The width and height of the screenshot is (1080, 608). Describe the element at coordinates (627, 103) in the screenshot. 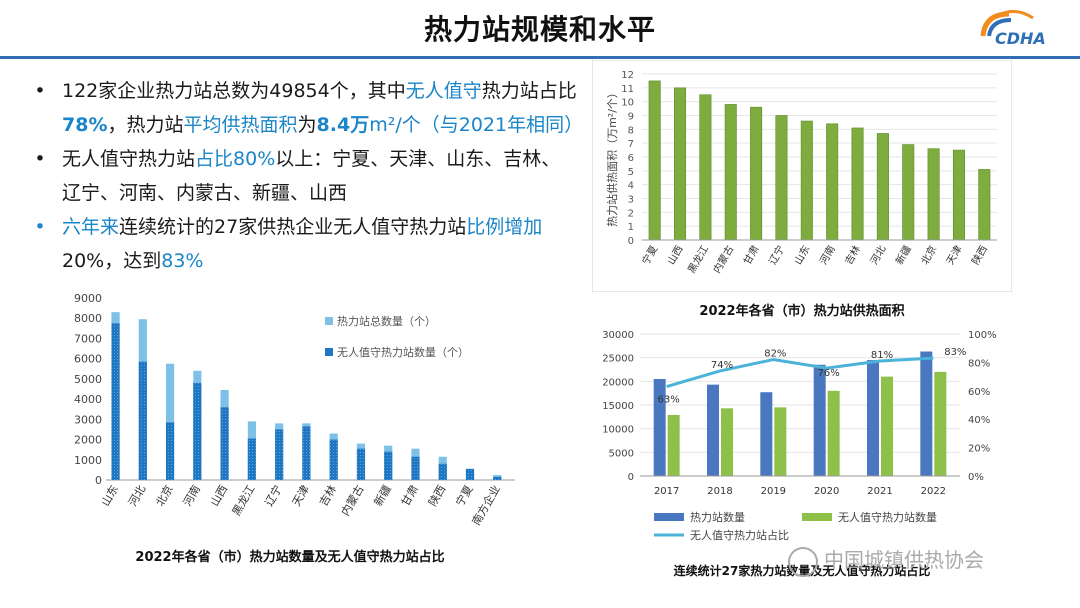

I see `y-tick-label: 10` at that location.